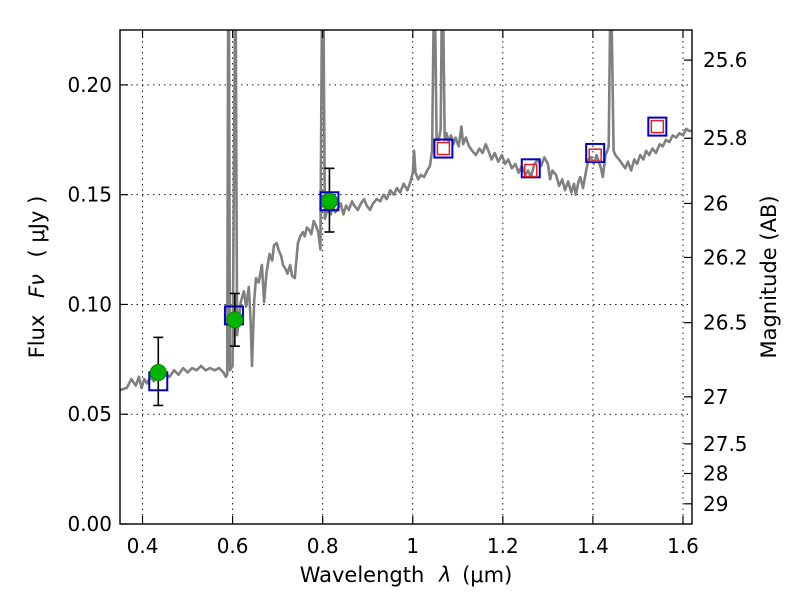  I want to click on x-tick-label: 1.6, so click(683, 546).